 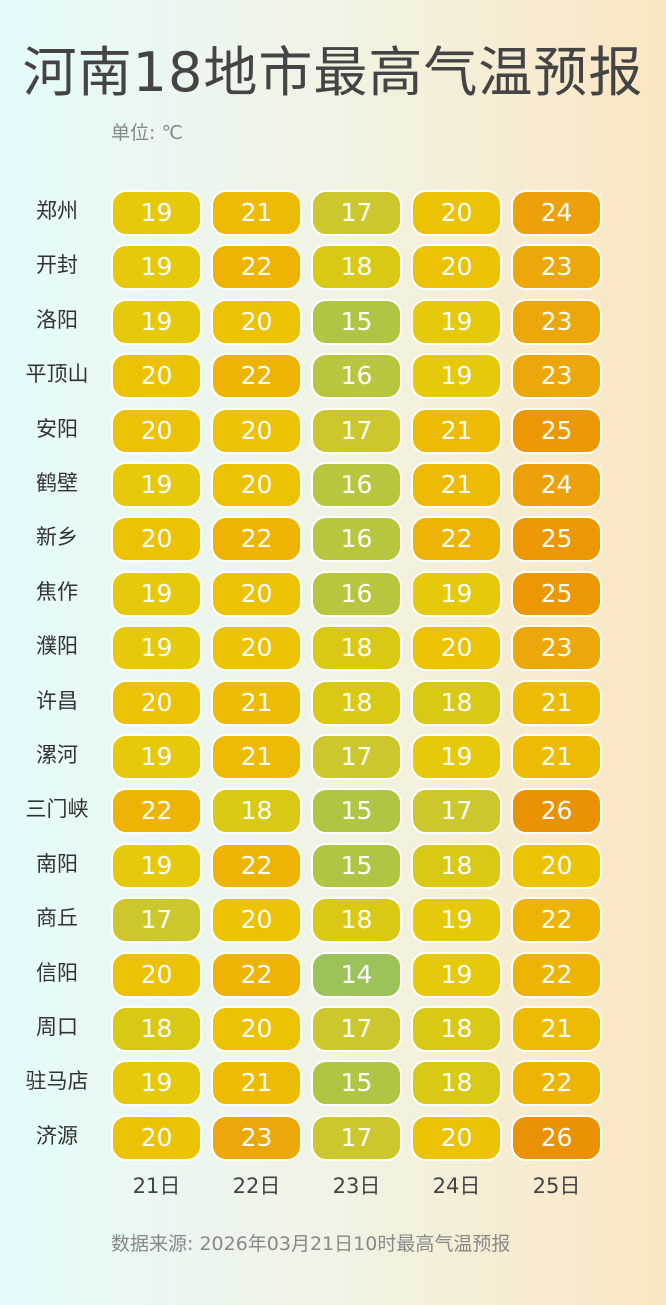 I want to click on page-title: 河南18地市最高气温预报, so click(x=333, y=72).